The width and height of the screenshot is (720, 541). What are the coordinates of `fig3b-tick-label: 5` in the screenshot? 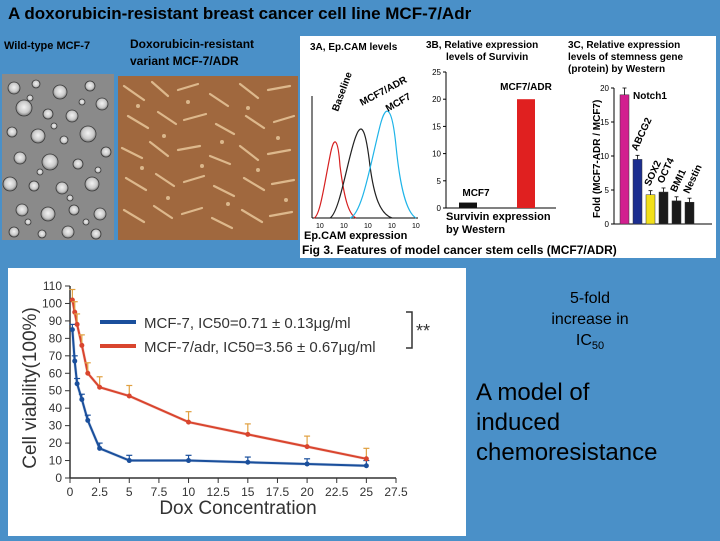 It's located at (439, 181).